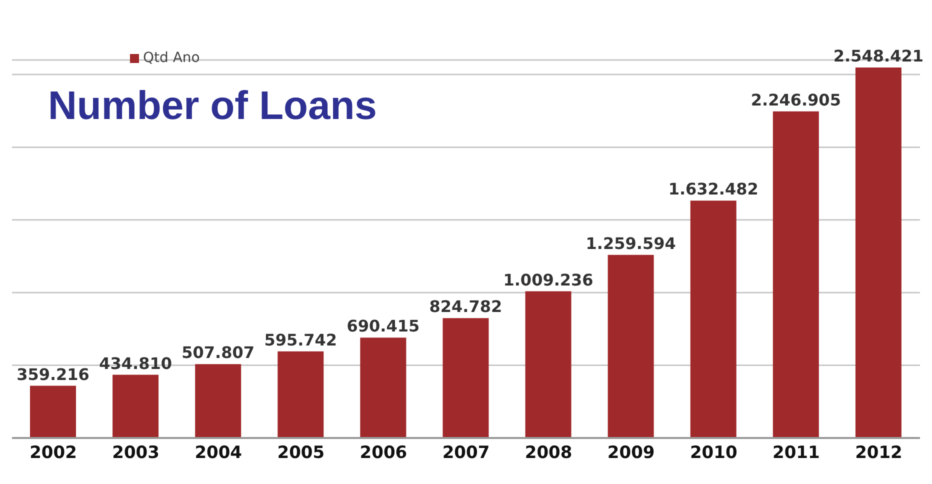 This screenshot has width=932, height=484. I want to click on data-label: 507.807, so click(218, 352).